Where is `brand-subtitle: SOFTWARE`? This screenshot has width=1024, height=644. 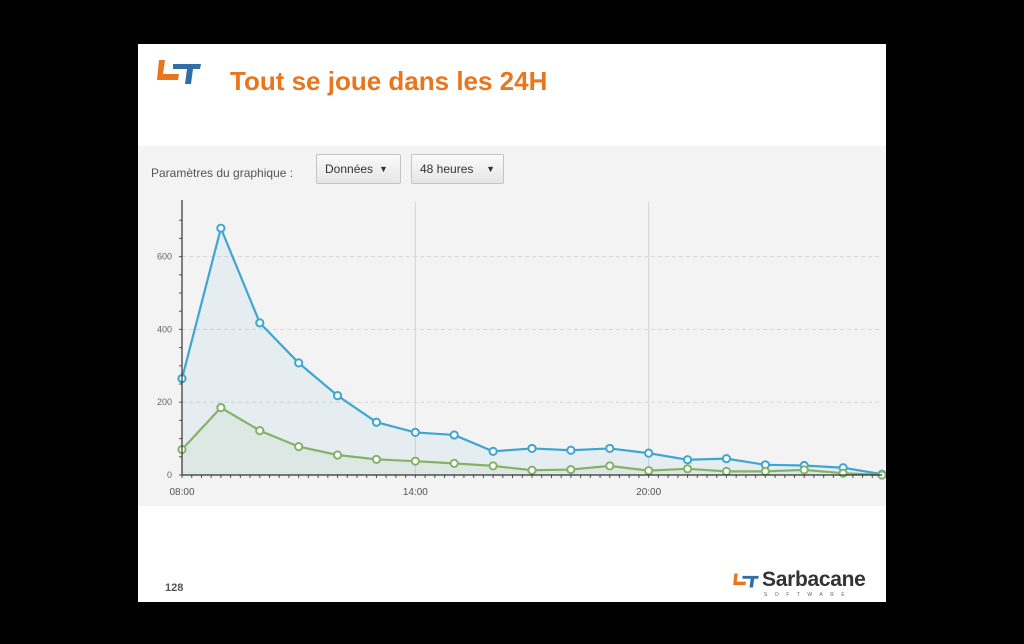
brand-subtitle: SOFTWARE is located at coordinates (808, 595).